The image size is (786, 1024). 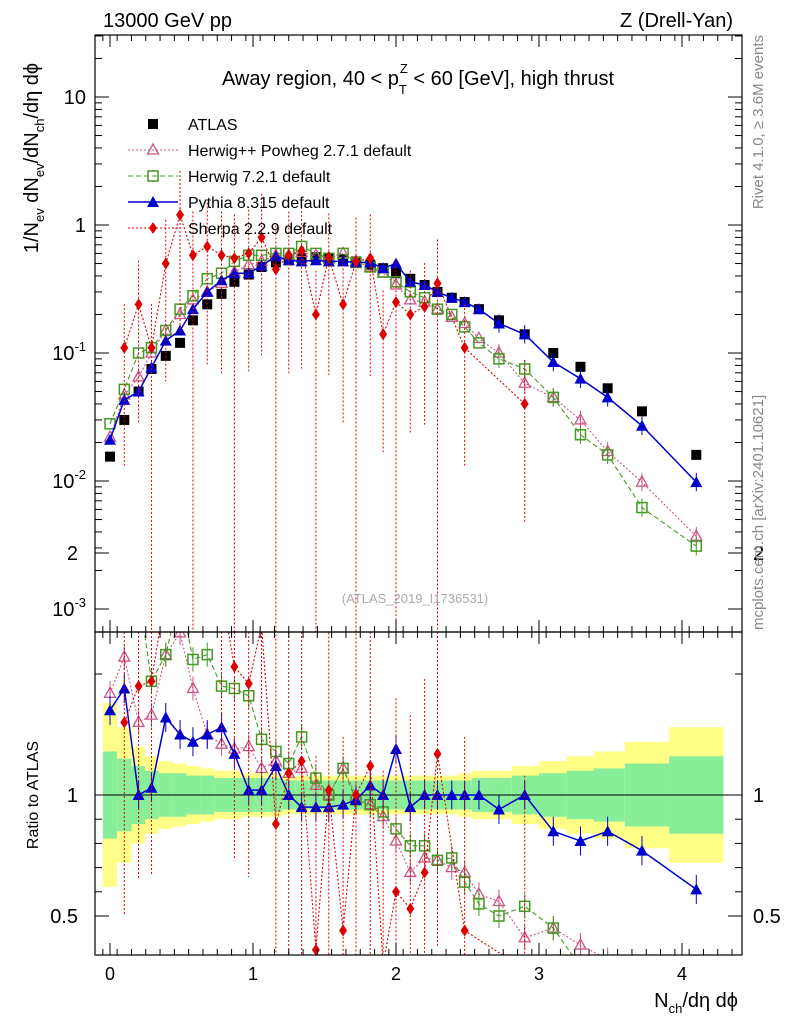 I want to click on y-tick-label: 1, so click(x=80, y=226).